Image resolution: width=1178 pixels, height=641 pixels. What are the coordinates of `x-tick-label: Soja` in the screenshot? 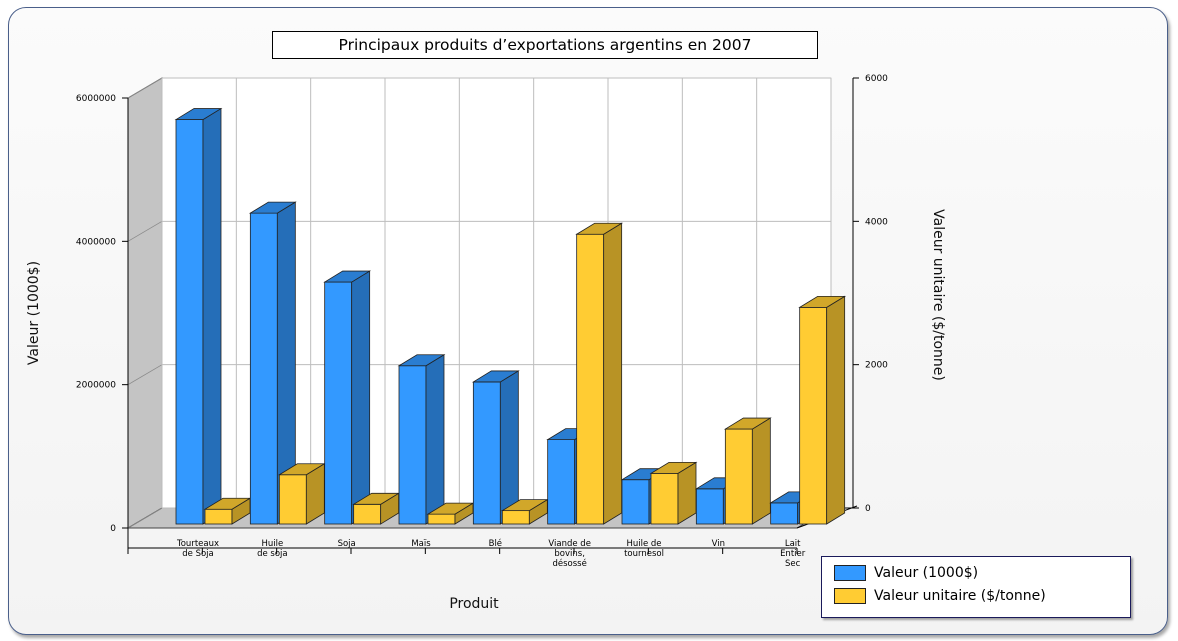 It's located at (347, 544).